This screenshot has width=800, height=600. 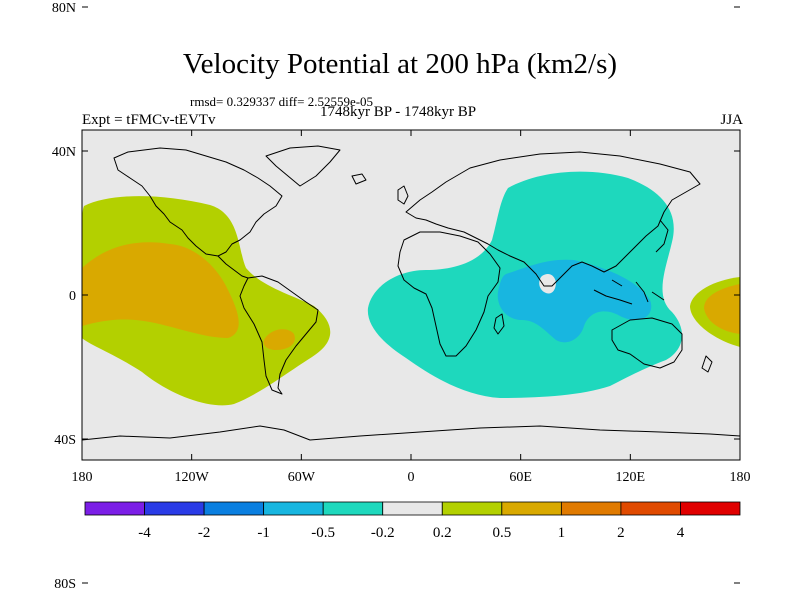 What do you see at coordinates (631, 477) in the screenshot?
I see `lon-tick-label: 120E` at bounding box center [631, 477].